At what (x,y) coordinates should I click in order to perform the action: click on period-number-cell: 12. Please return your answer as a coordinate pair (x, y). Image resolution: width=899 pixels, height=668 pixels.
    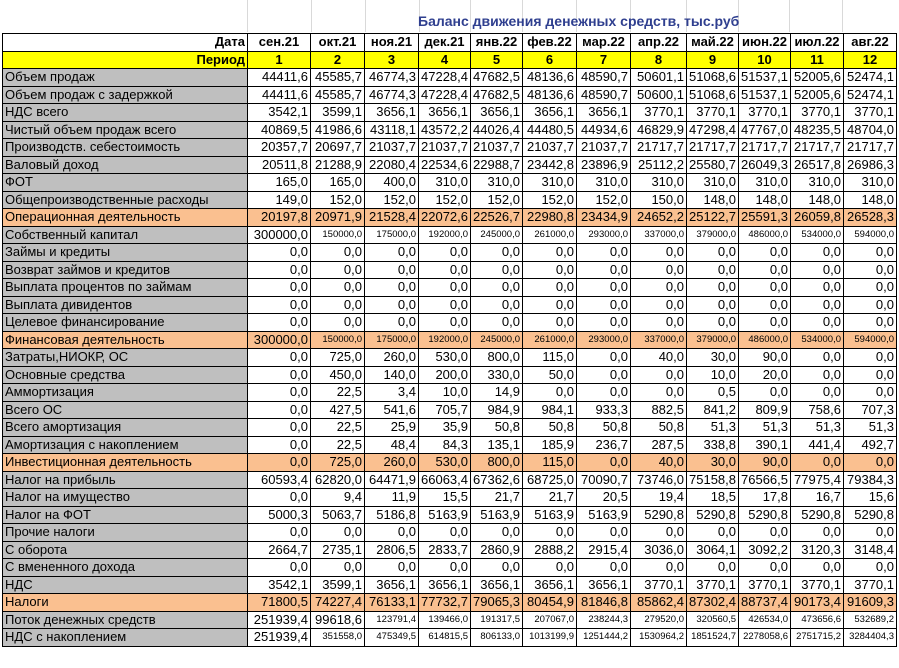
    Looking at the image, I should click on (870, 59).